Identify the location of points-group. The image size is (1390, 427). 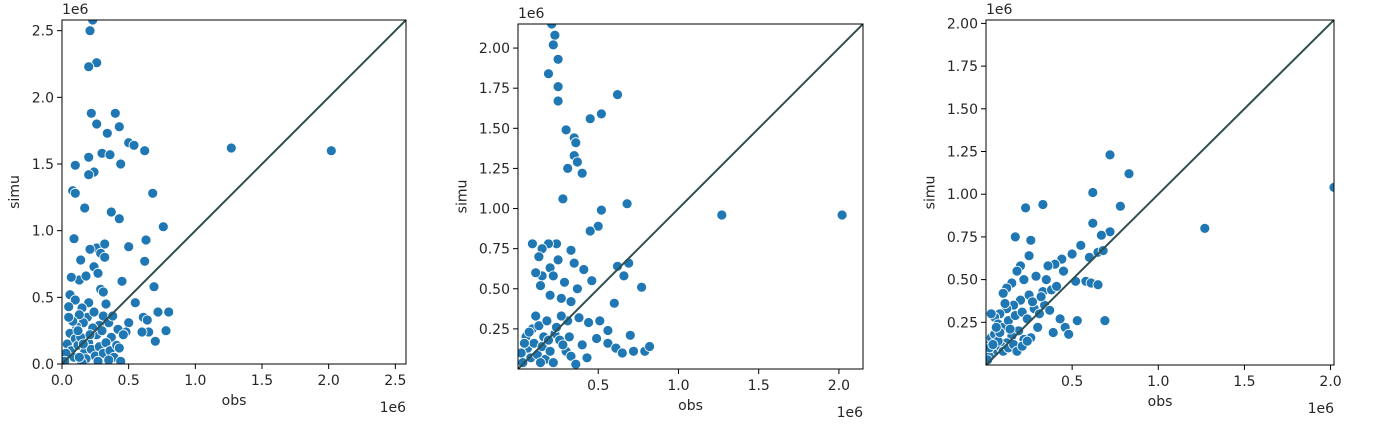
(1160, 257).